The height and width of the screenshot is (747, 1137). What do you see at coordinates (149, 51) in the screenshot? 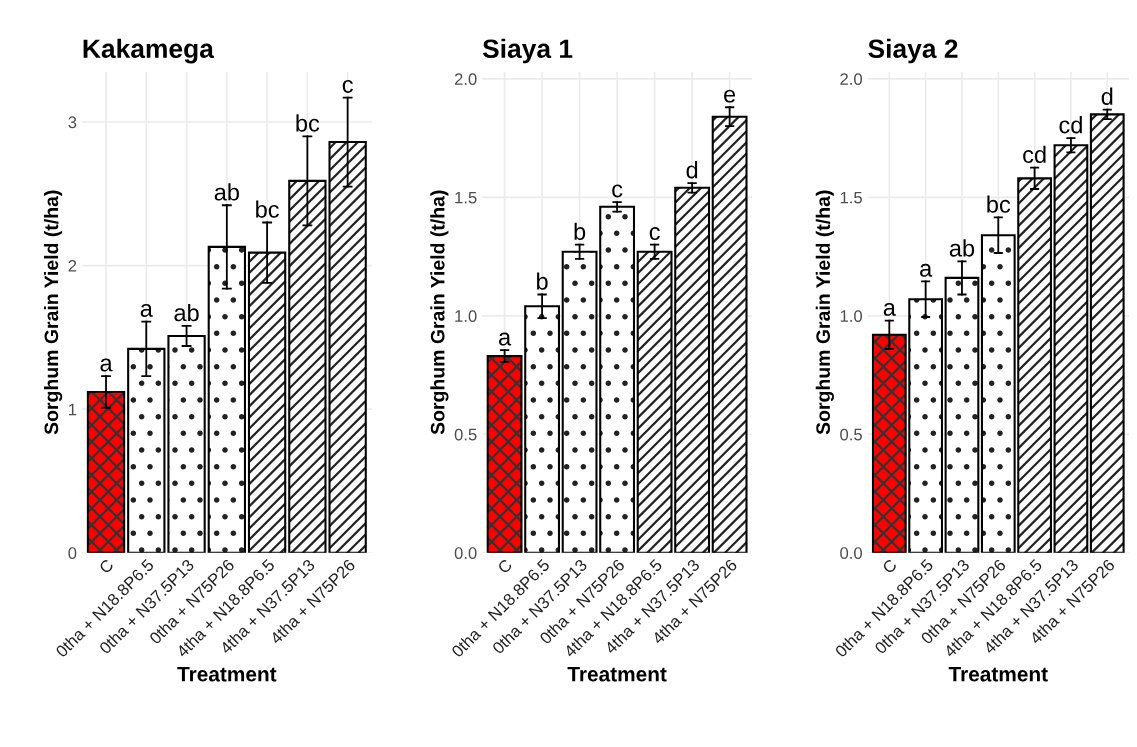
I see `chart-title: Kakamega` at bounding box center [149, 51].